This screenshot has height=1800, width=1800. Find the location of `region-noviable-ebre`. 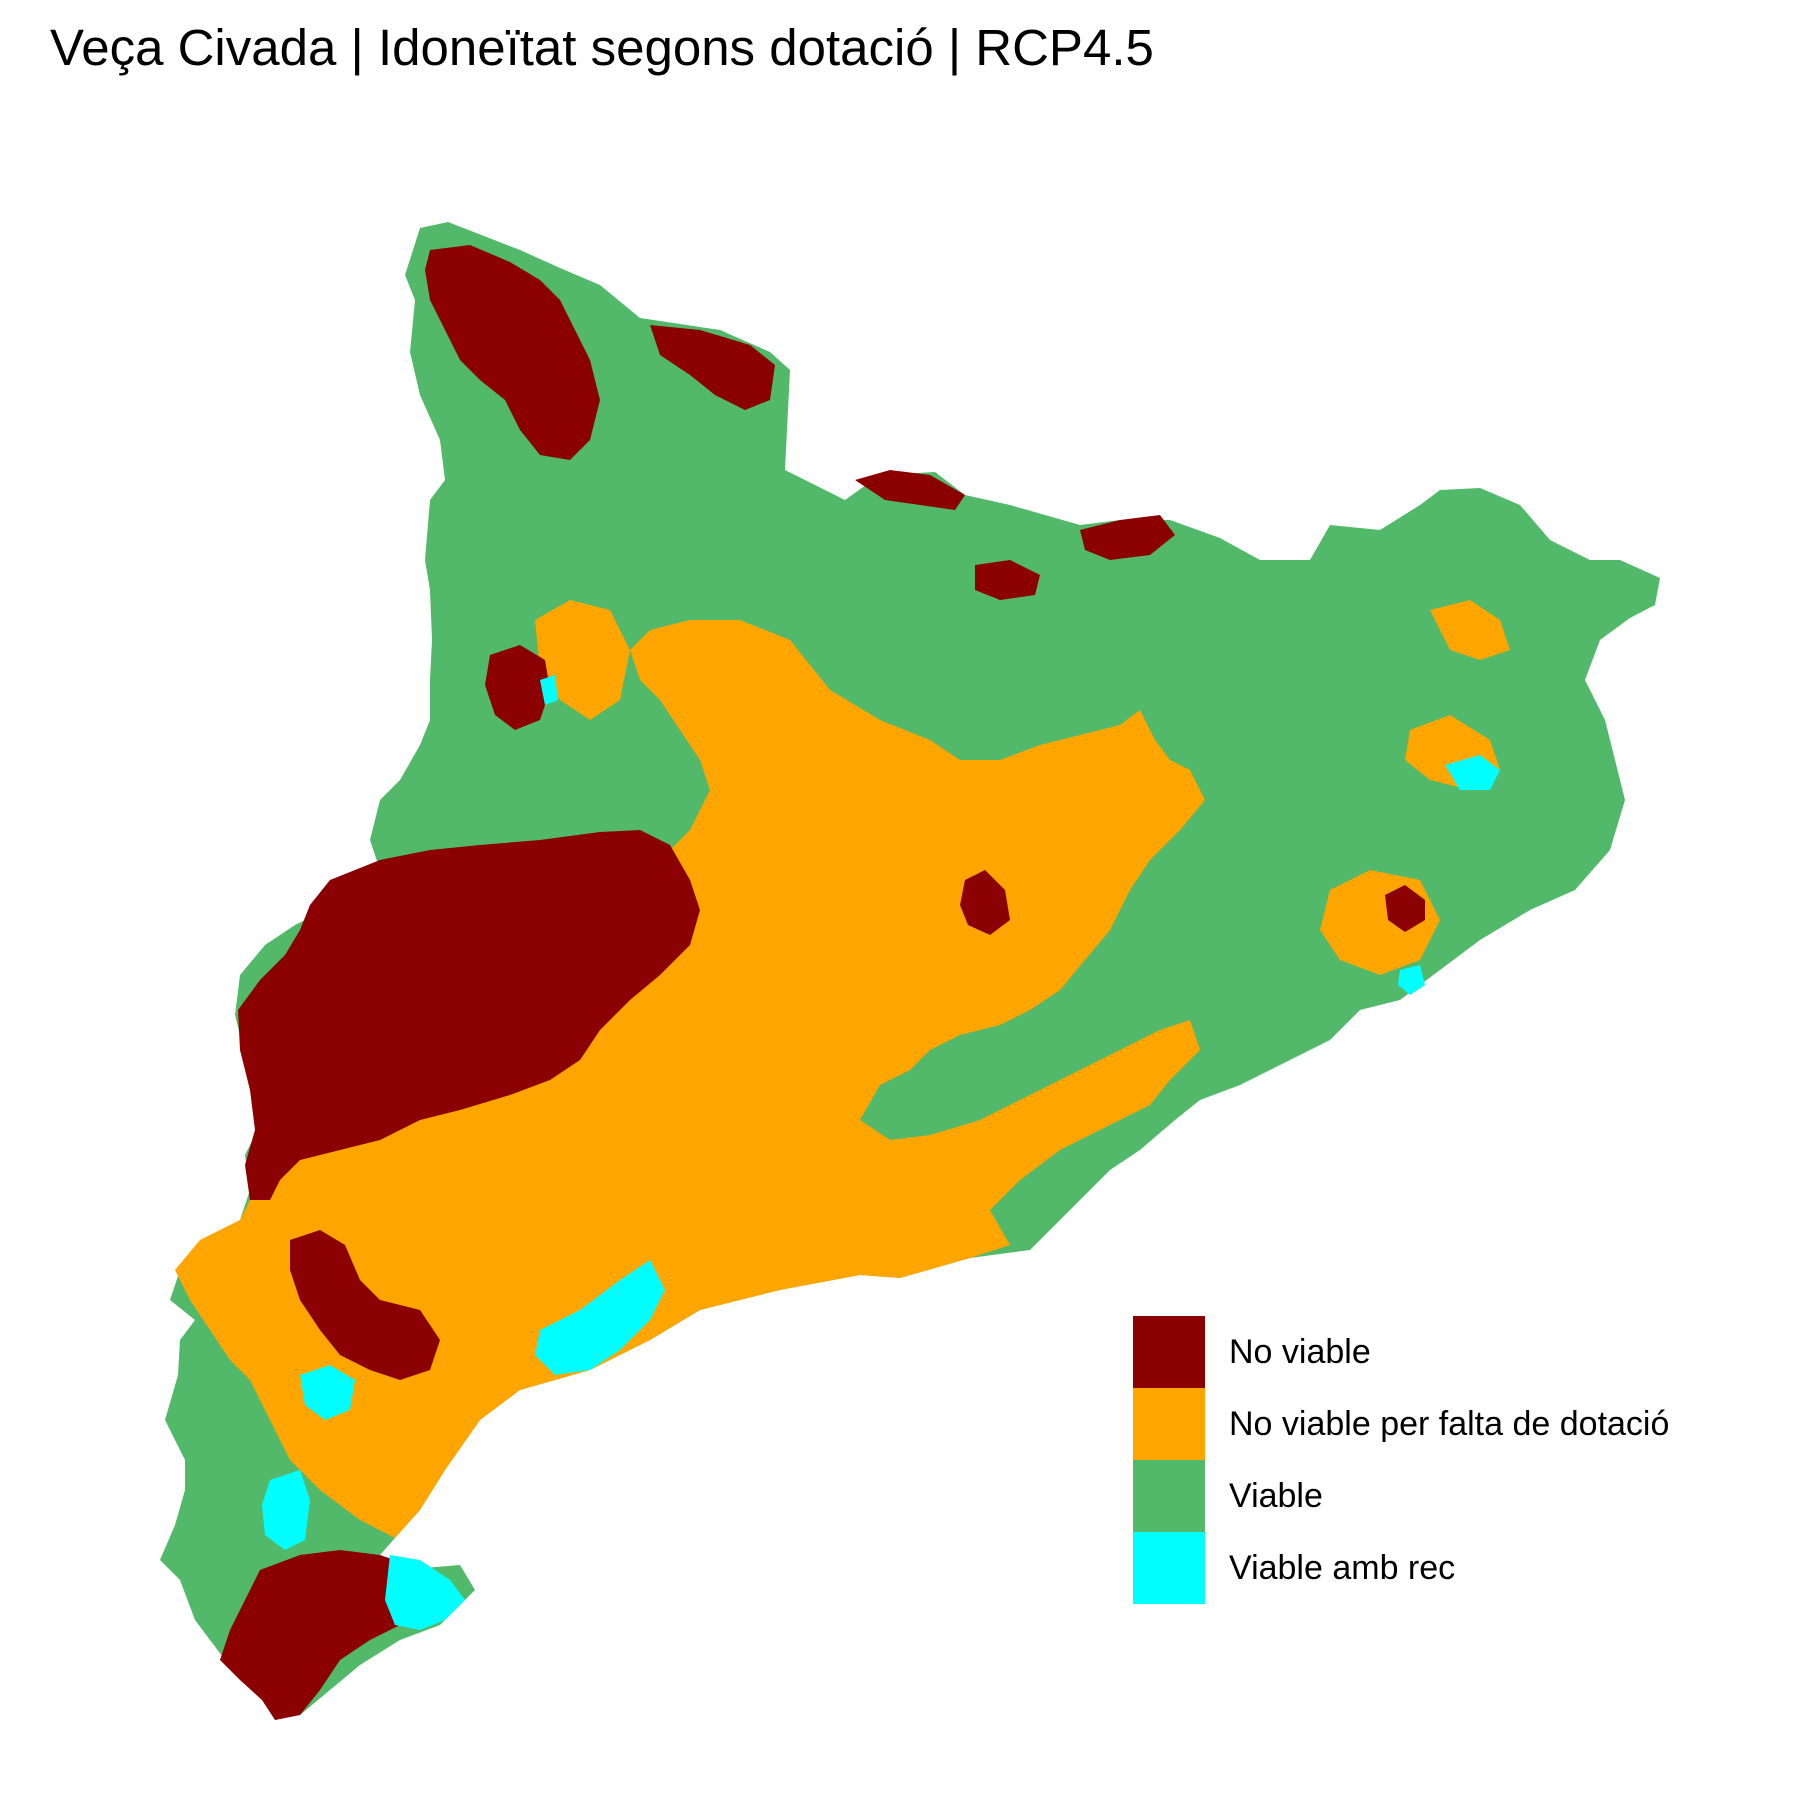

region-noviable-ebre is located at coordinates (325, 1635).